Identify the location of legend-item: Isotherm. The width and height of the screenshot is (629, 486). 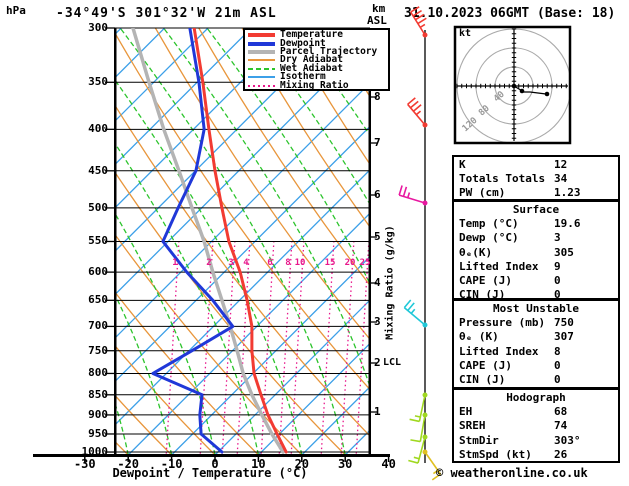
(318, 77).